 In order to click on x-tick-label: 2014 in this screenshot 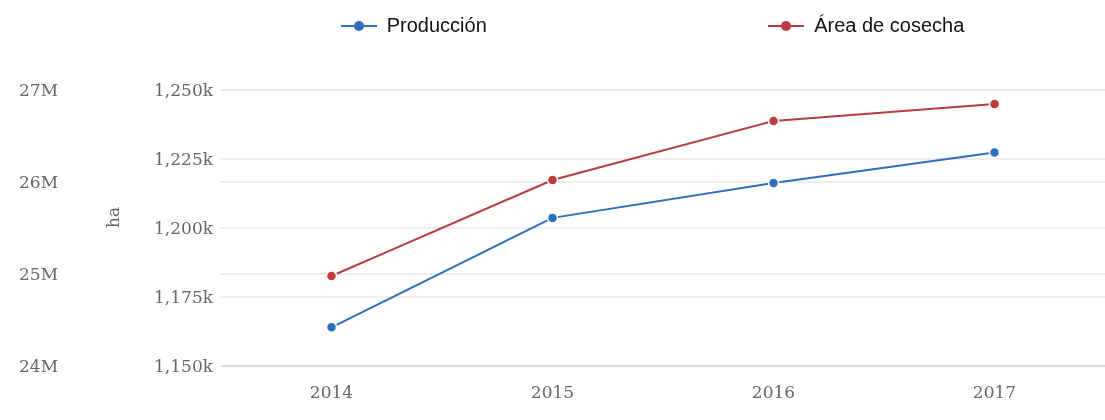, I will do `click(331, 392)`.